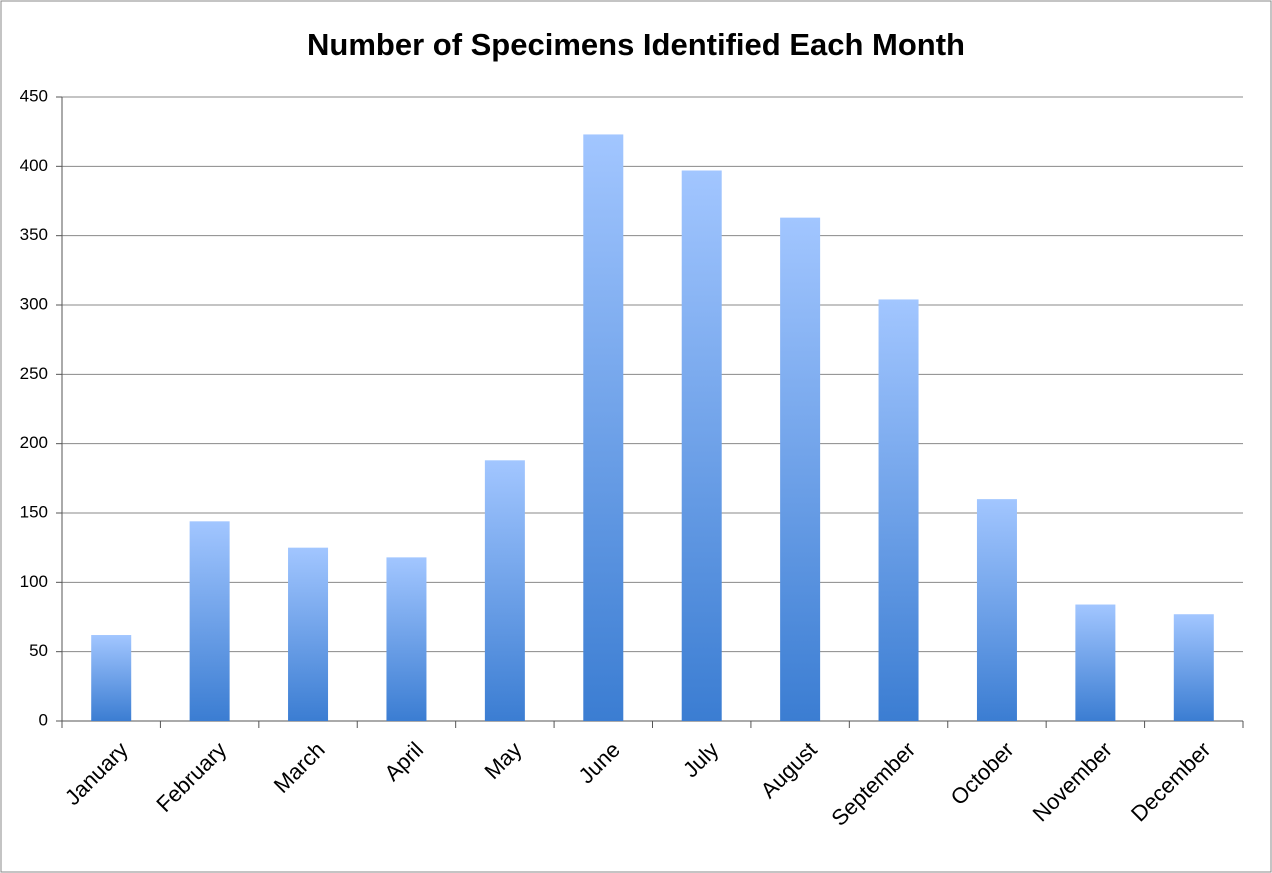 The width and height of the screenshot is (1272, 873). Describe the element at coordinates (34, 373) in the screenshot. I see `y-tick-label: 250` at that location.